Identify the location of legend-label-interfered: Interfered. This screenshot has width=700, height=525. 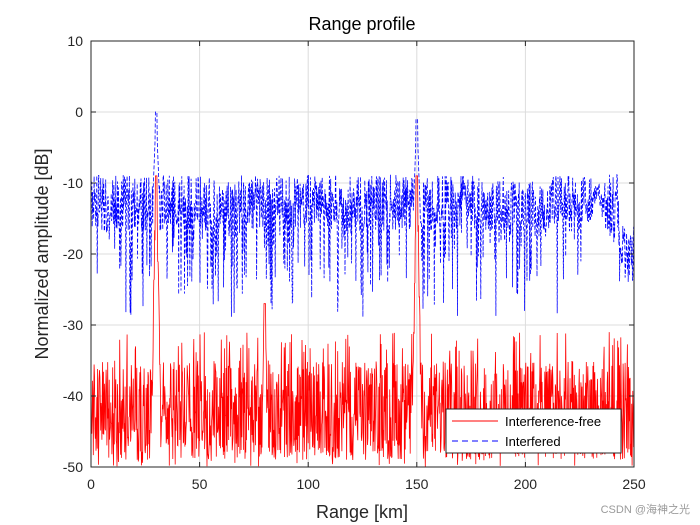
(533, 441).